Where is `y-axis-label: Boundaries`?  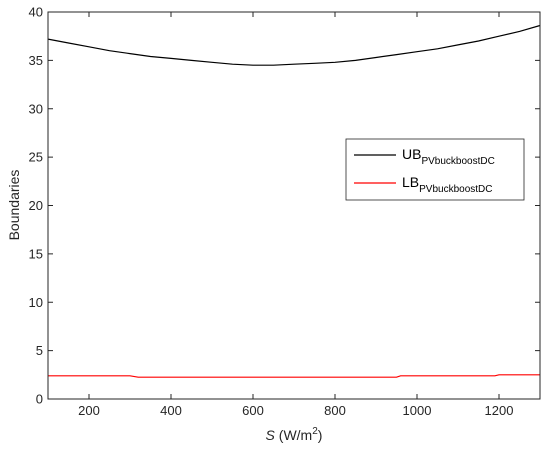
y-axis-label: Boundaries is located at coordinates (14, 205).